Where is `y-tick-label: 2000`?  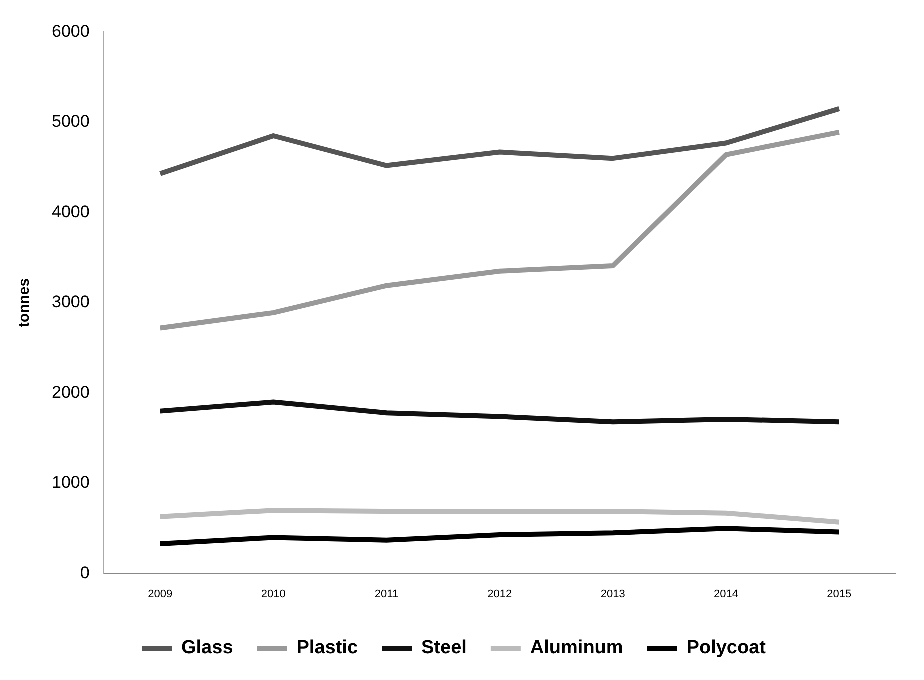
y-tick-label: 2000 is located at coordinates (71, 392).